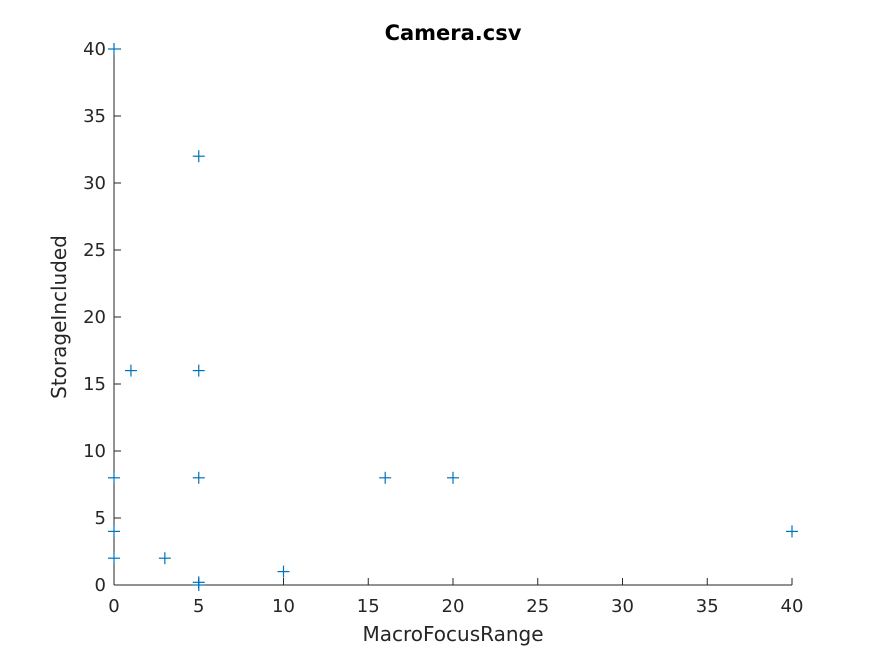  I want to click on x-tick-label: 40, so click(792, 606).